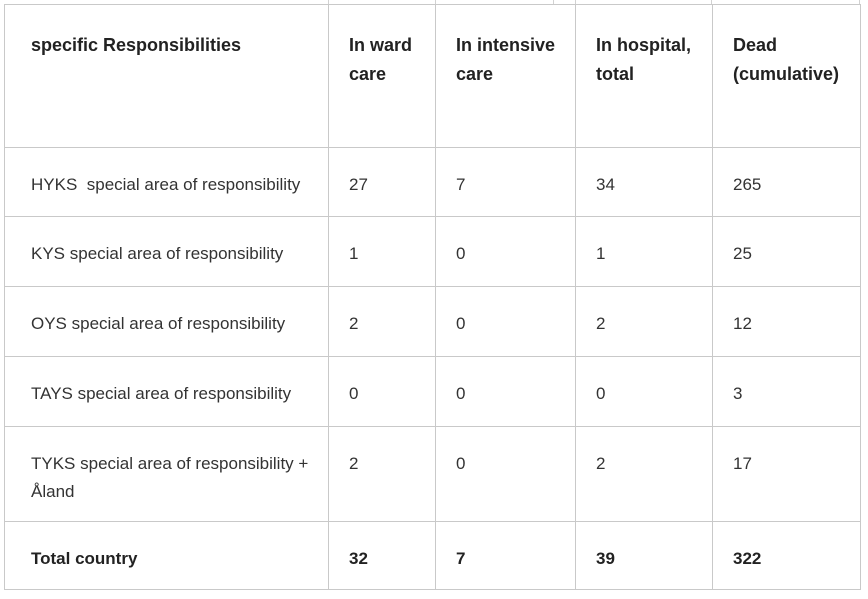  What do you see at coordinates (786, 251) in the screenshot?
I see `cell-dead-cumulative: 25` at bounding box center [786, 251].